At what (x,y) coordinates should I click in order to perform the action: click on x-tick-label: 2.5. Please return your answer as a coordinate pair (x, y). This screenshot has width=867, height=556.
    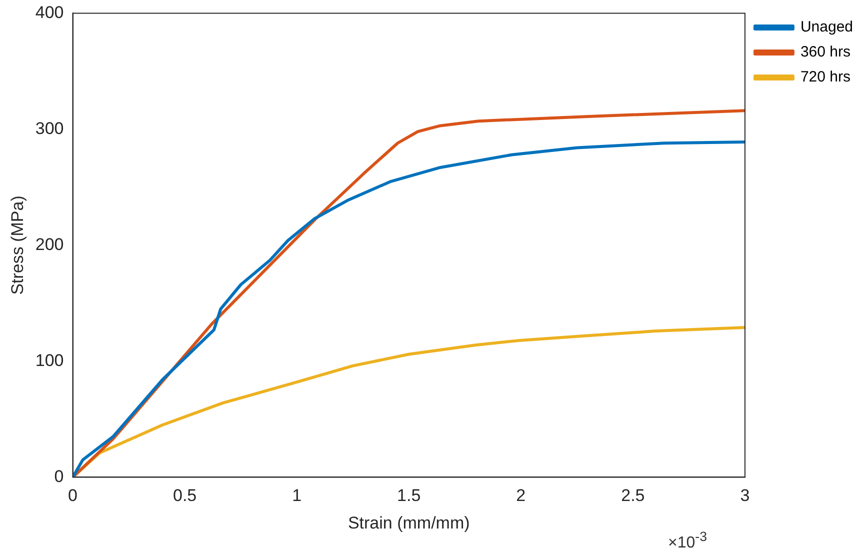
    Looking at the image, I should click on (633, 496).